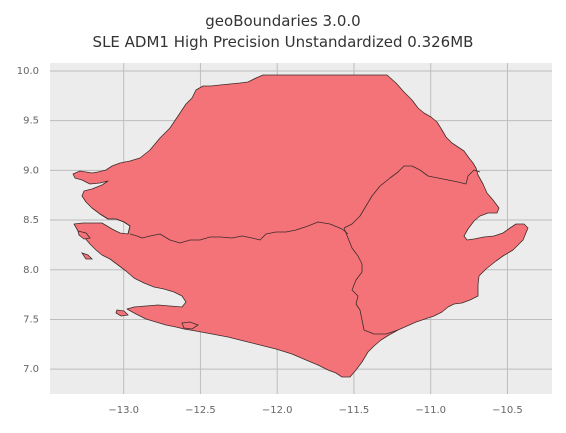 The width and height of the screenshot is (566, 433). I want to click on boundary-south-east, so click(371, 281).